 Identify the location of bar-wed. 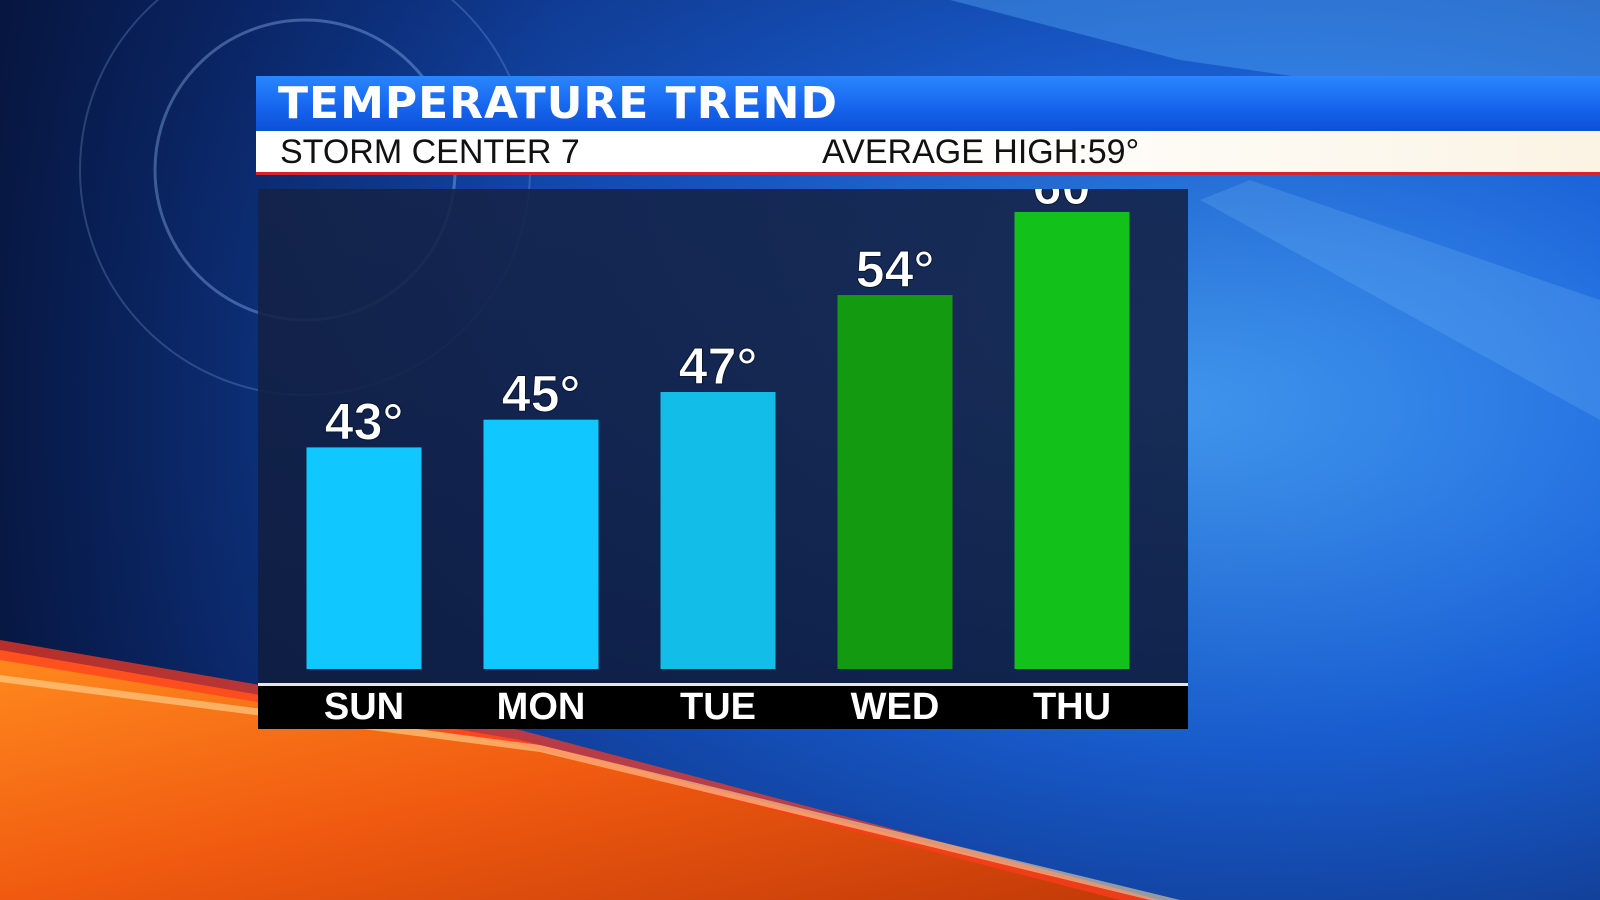
(895, 482).